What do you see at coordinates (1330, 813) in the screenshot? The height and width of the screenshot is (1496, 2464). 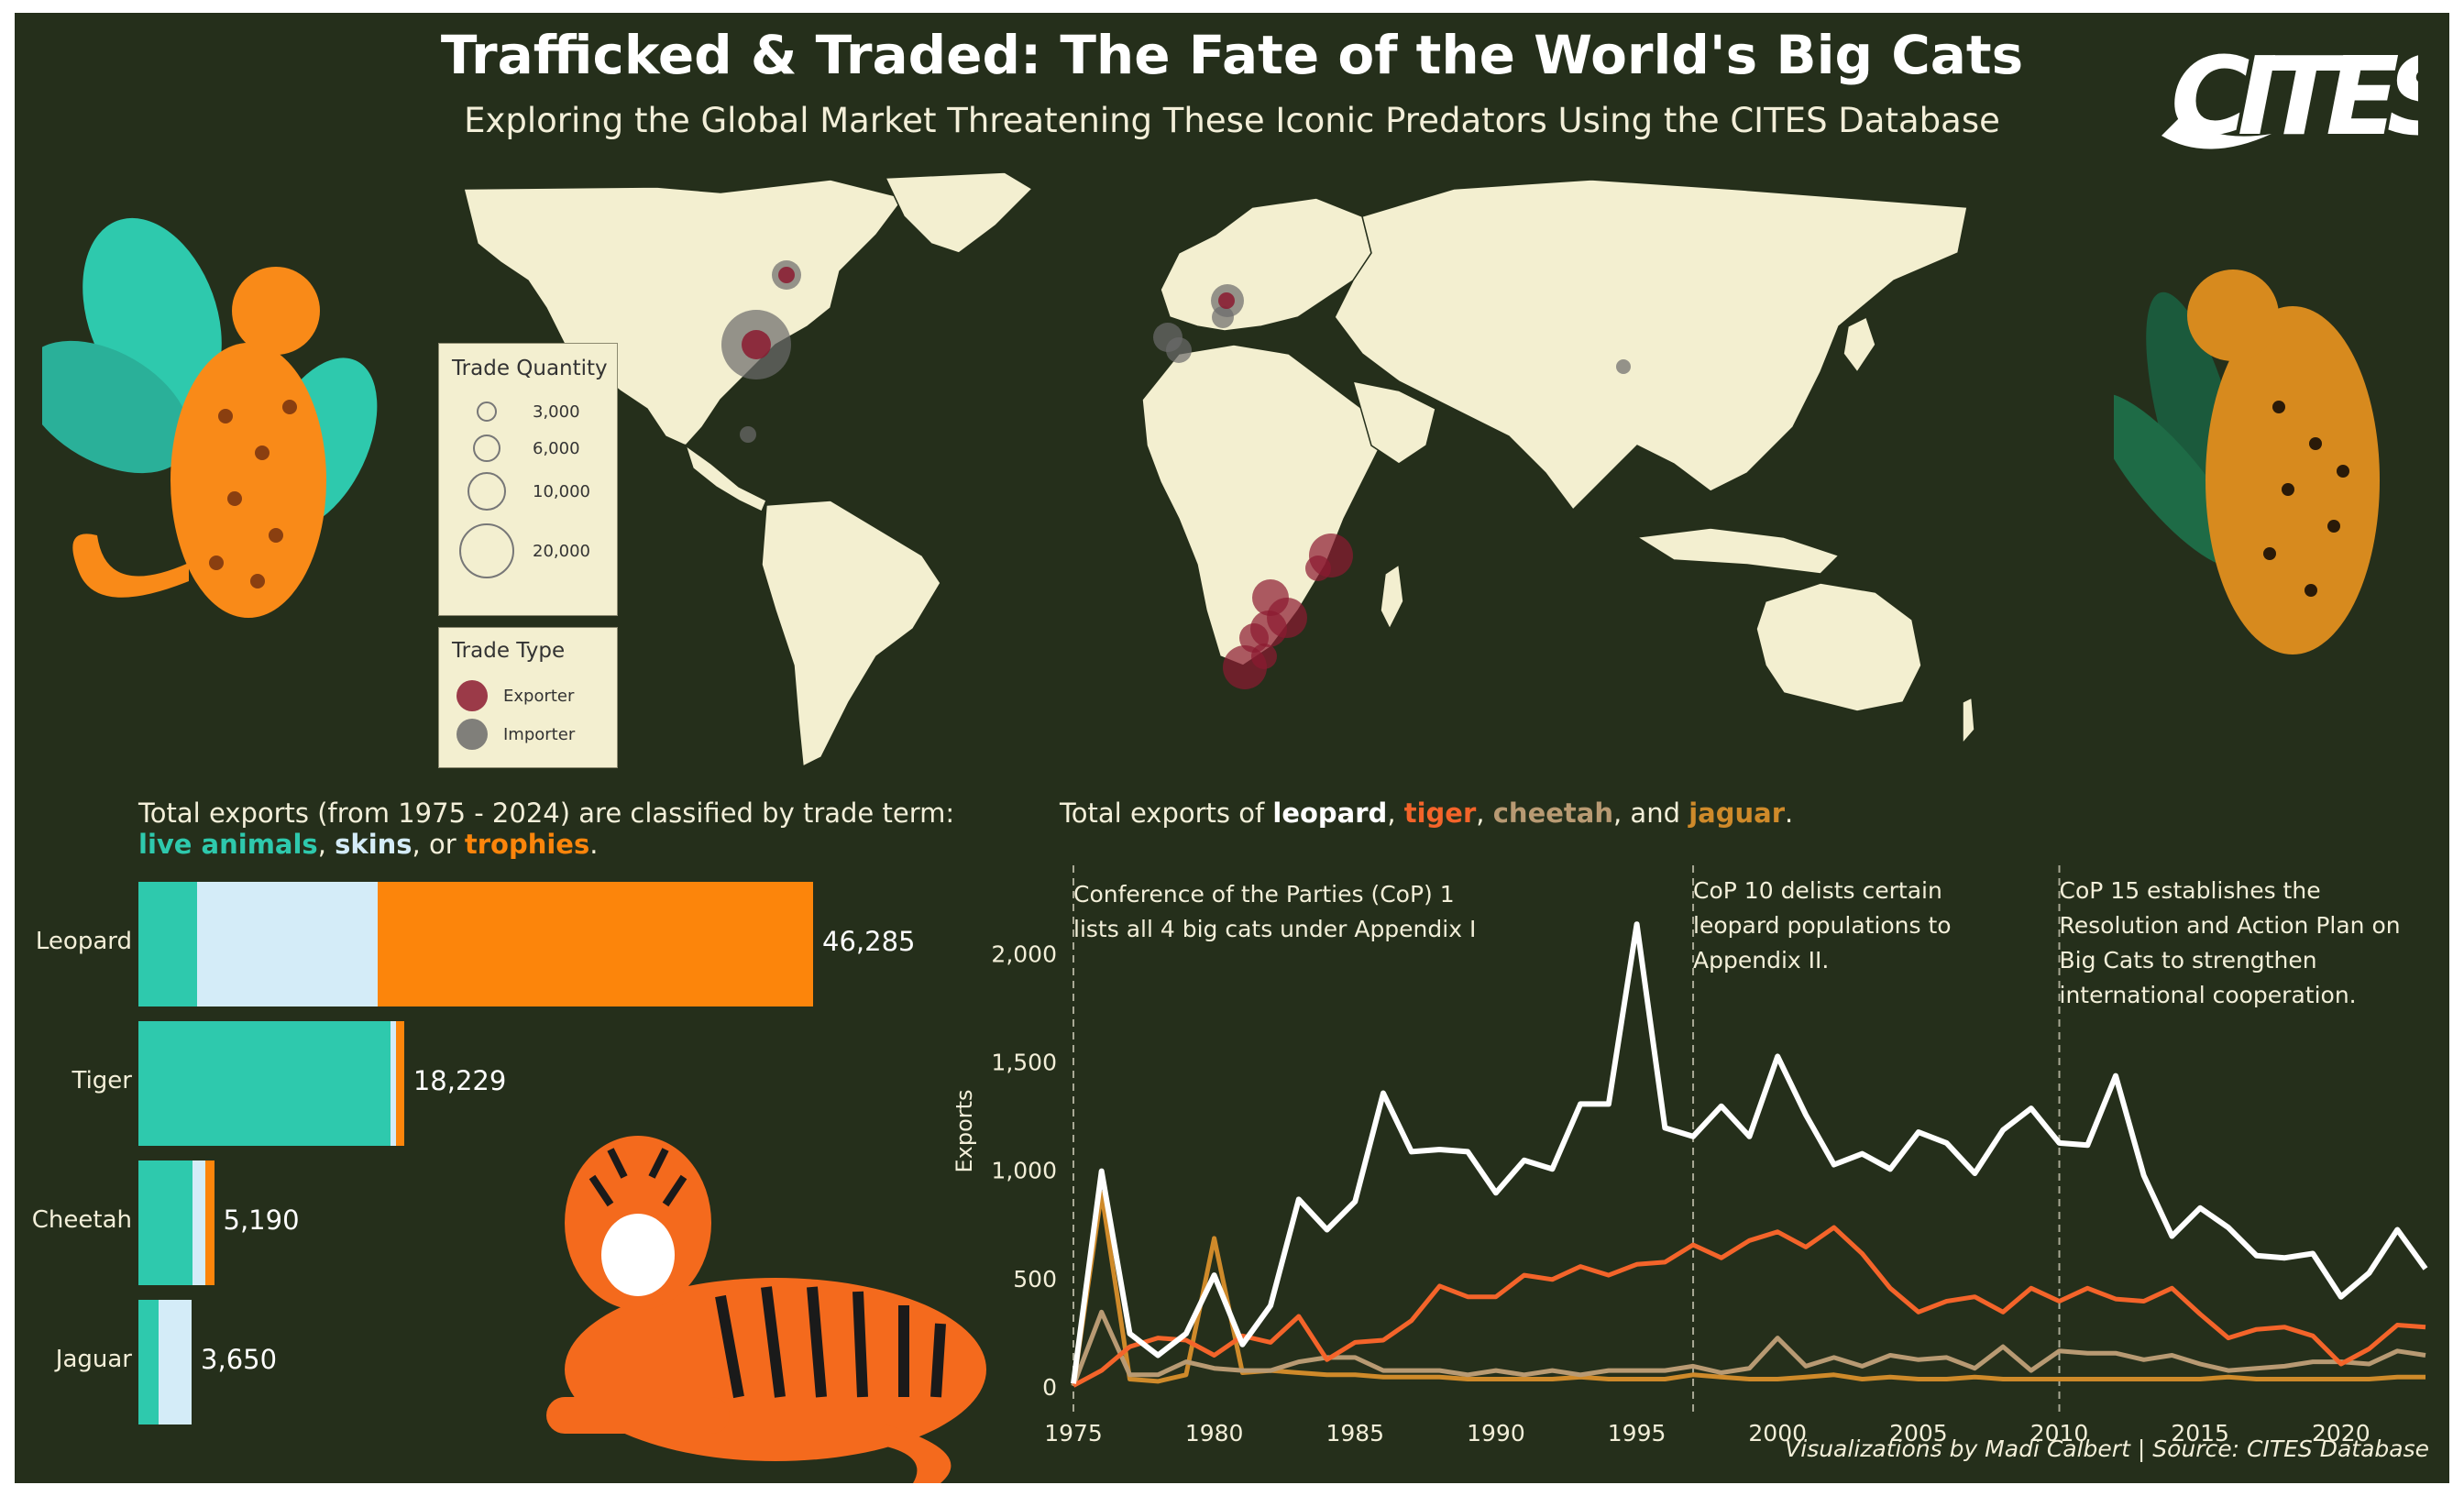 I see `legend-leopard: leopard` at bounding box center [1330, 813].